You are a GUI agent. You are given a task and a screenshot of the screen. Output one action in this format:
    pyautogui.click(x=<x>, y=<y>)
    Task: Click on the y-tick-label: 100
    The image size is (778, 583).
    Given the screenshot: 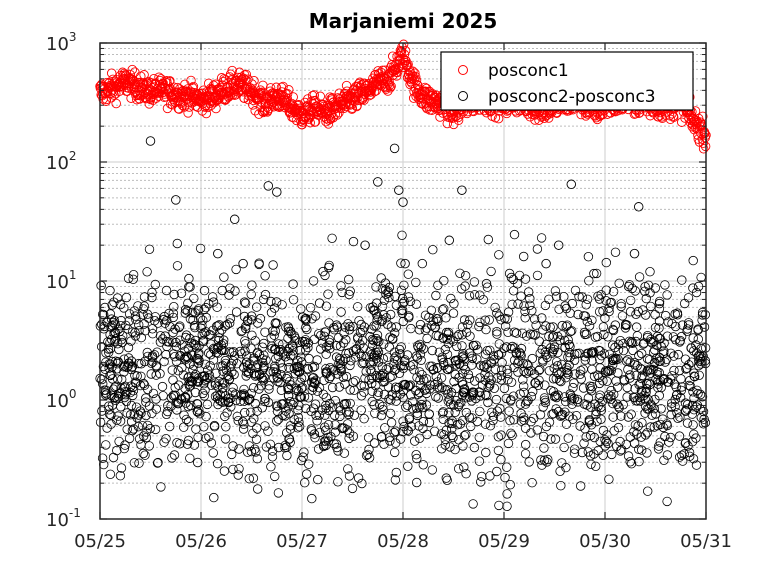 What is the action you would take?
    pyautogui.click(x=61, y=399)
    